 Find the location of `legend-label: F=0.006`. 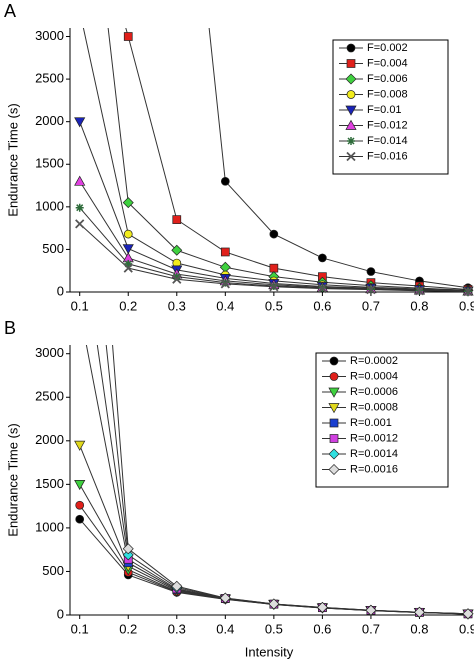

legend-label: F=0.006 is located at coordinates (387, 79).